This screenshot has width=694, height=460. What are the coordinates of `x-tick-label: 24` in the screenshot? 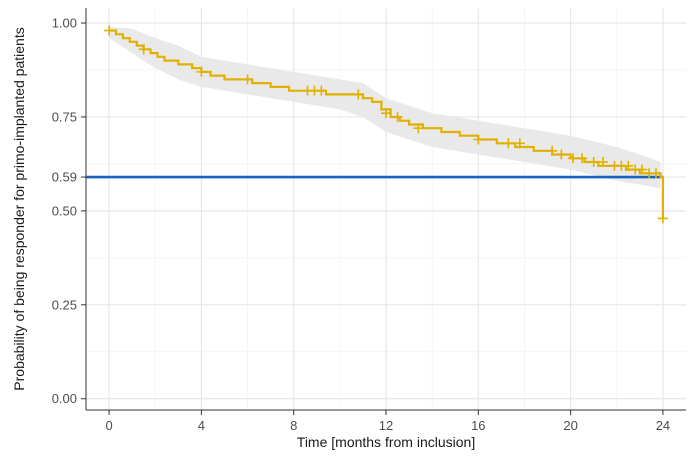 It's located at (663, 425).